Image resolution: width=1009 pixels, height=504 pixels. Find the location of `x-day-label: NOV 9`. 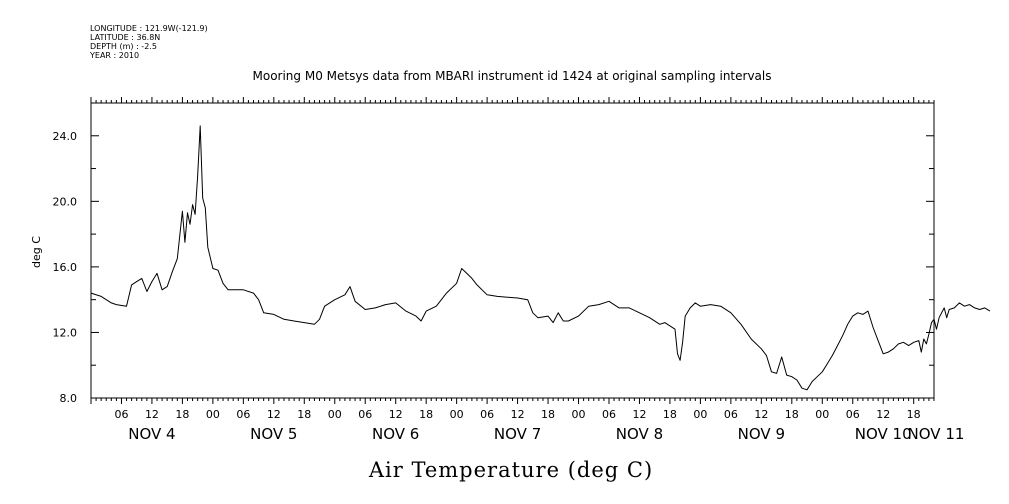

x-day-label: NOV 9 is located at coordinates (761, 434).